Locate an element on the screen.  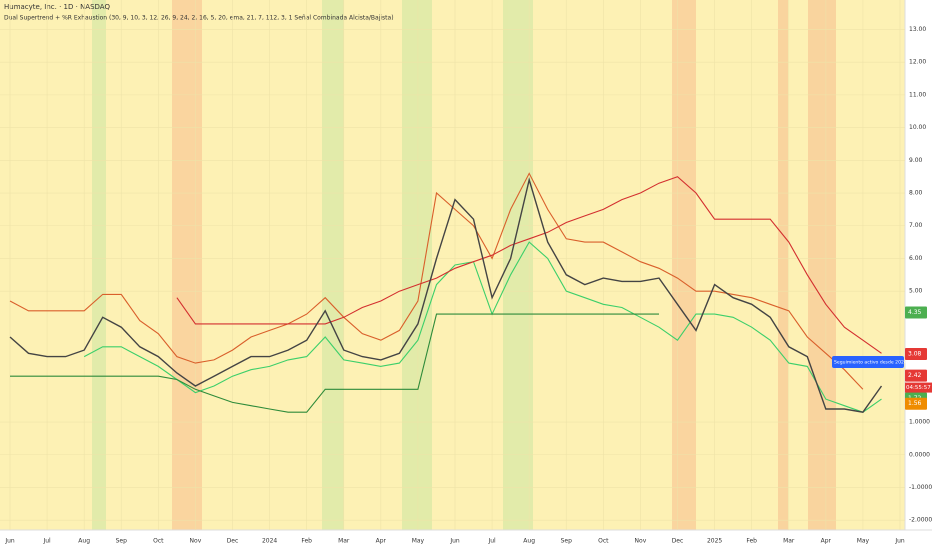
price-badge-label: 2.42 is located at coordinates (915, 375).